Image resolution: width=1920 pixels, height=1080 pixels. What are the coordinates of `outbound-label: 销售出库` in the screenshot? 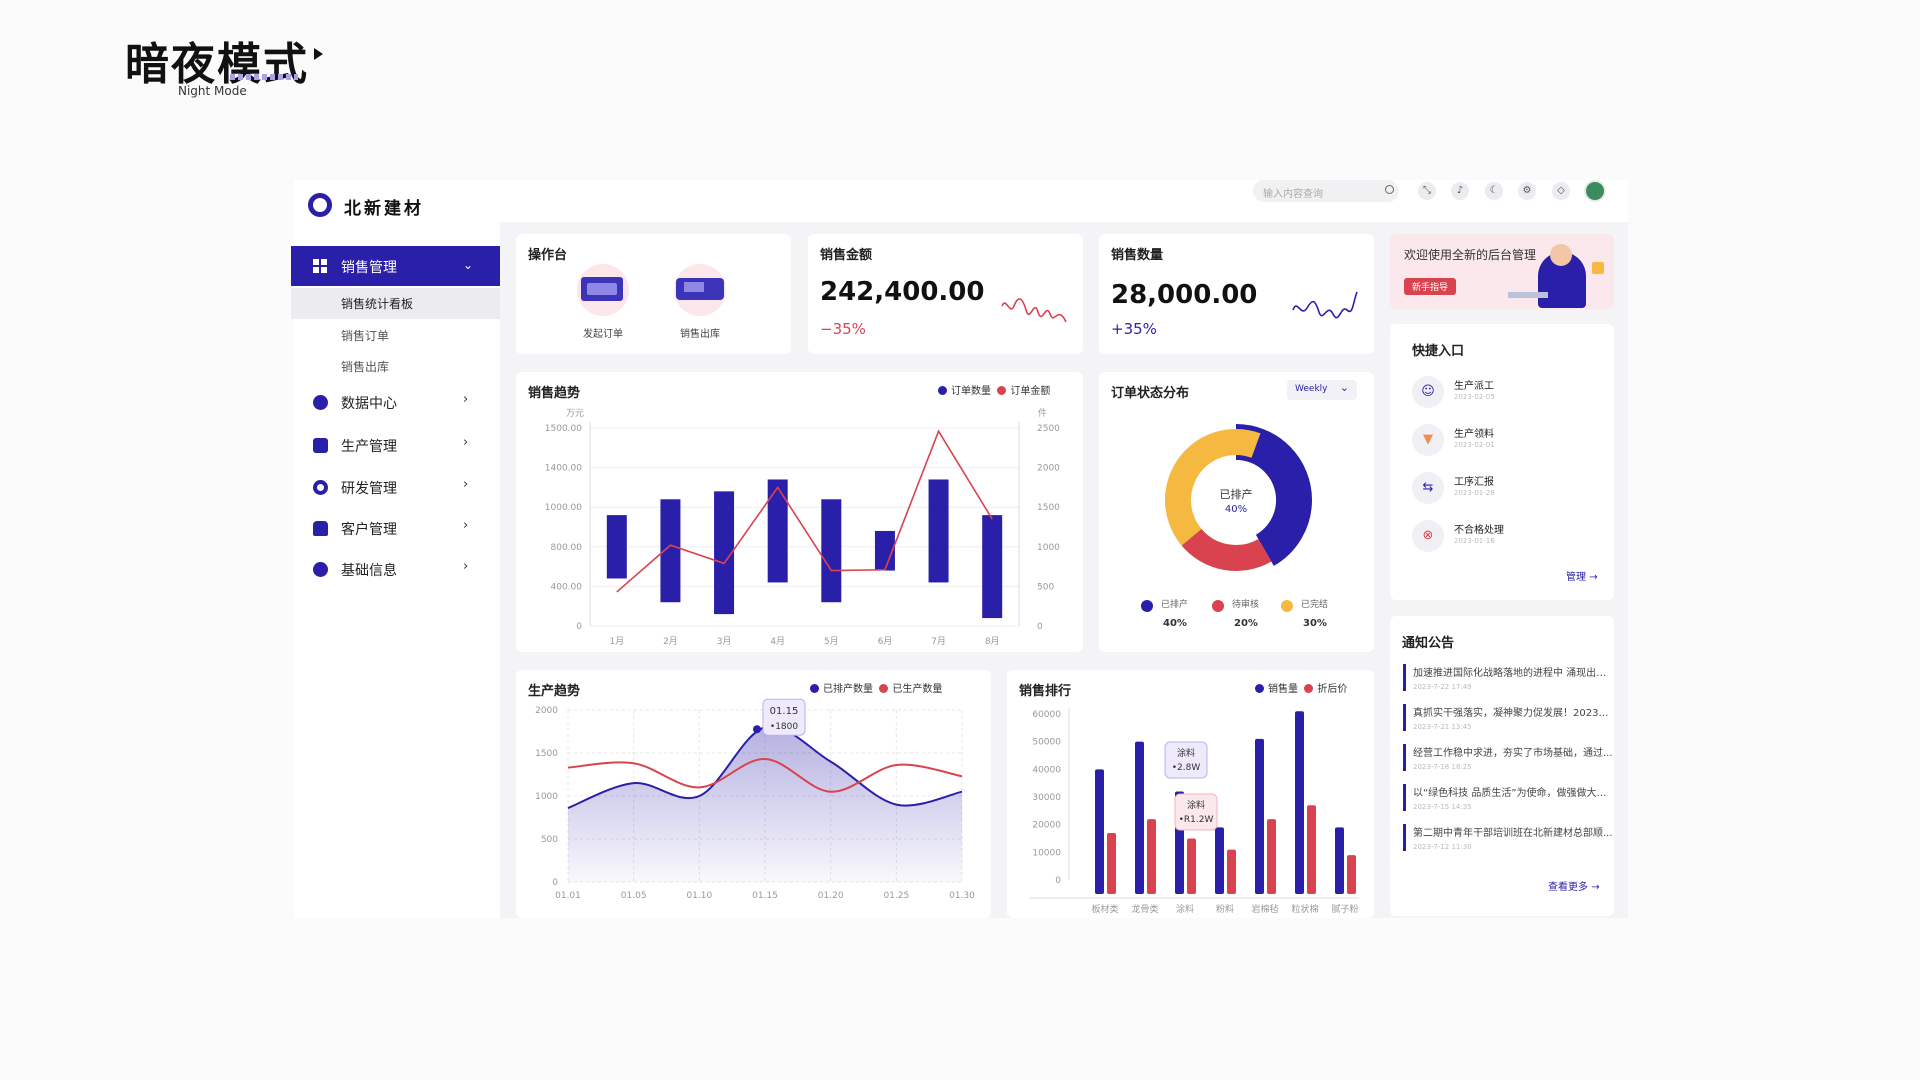 It's located at (700, 334).